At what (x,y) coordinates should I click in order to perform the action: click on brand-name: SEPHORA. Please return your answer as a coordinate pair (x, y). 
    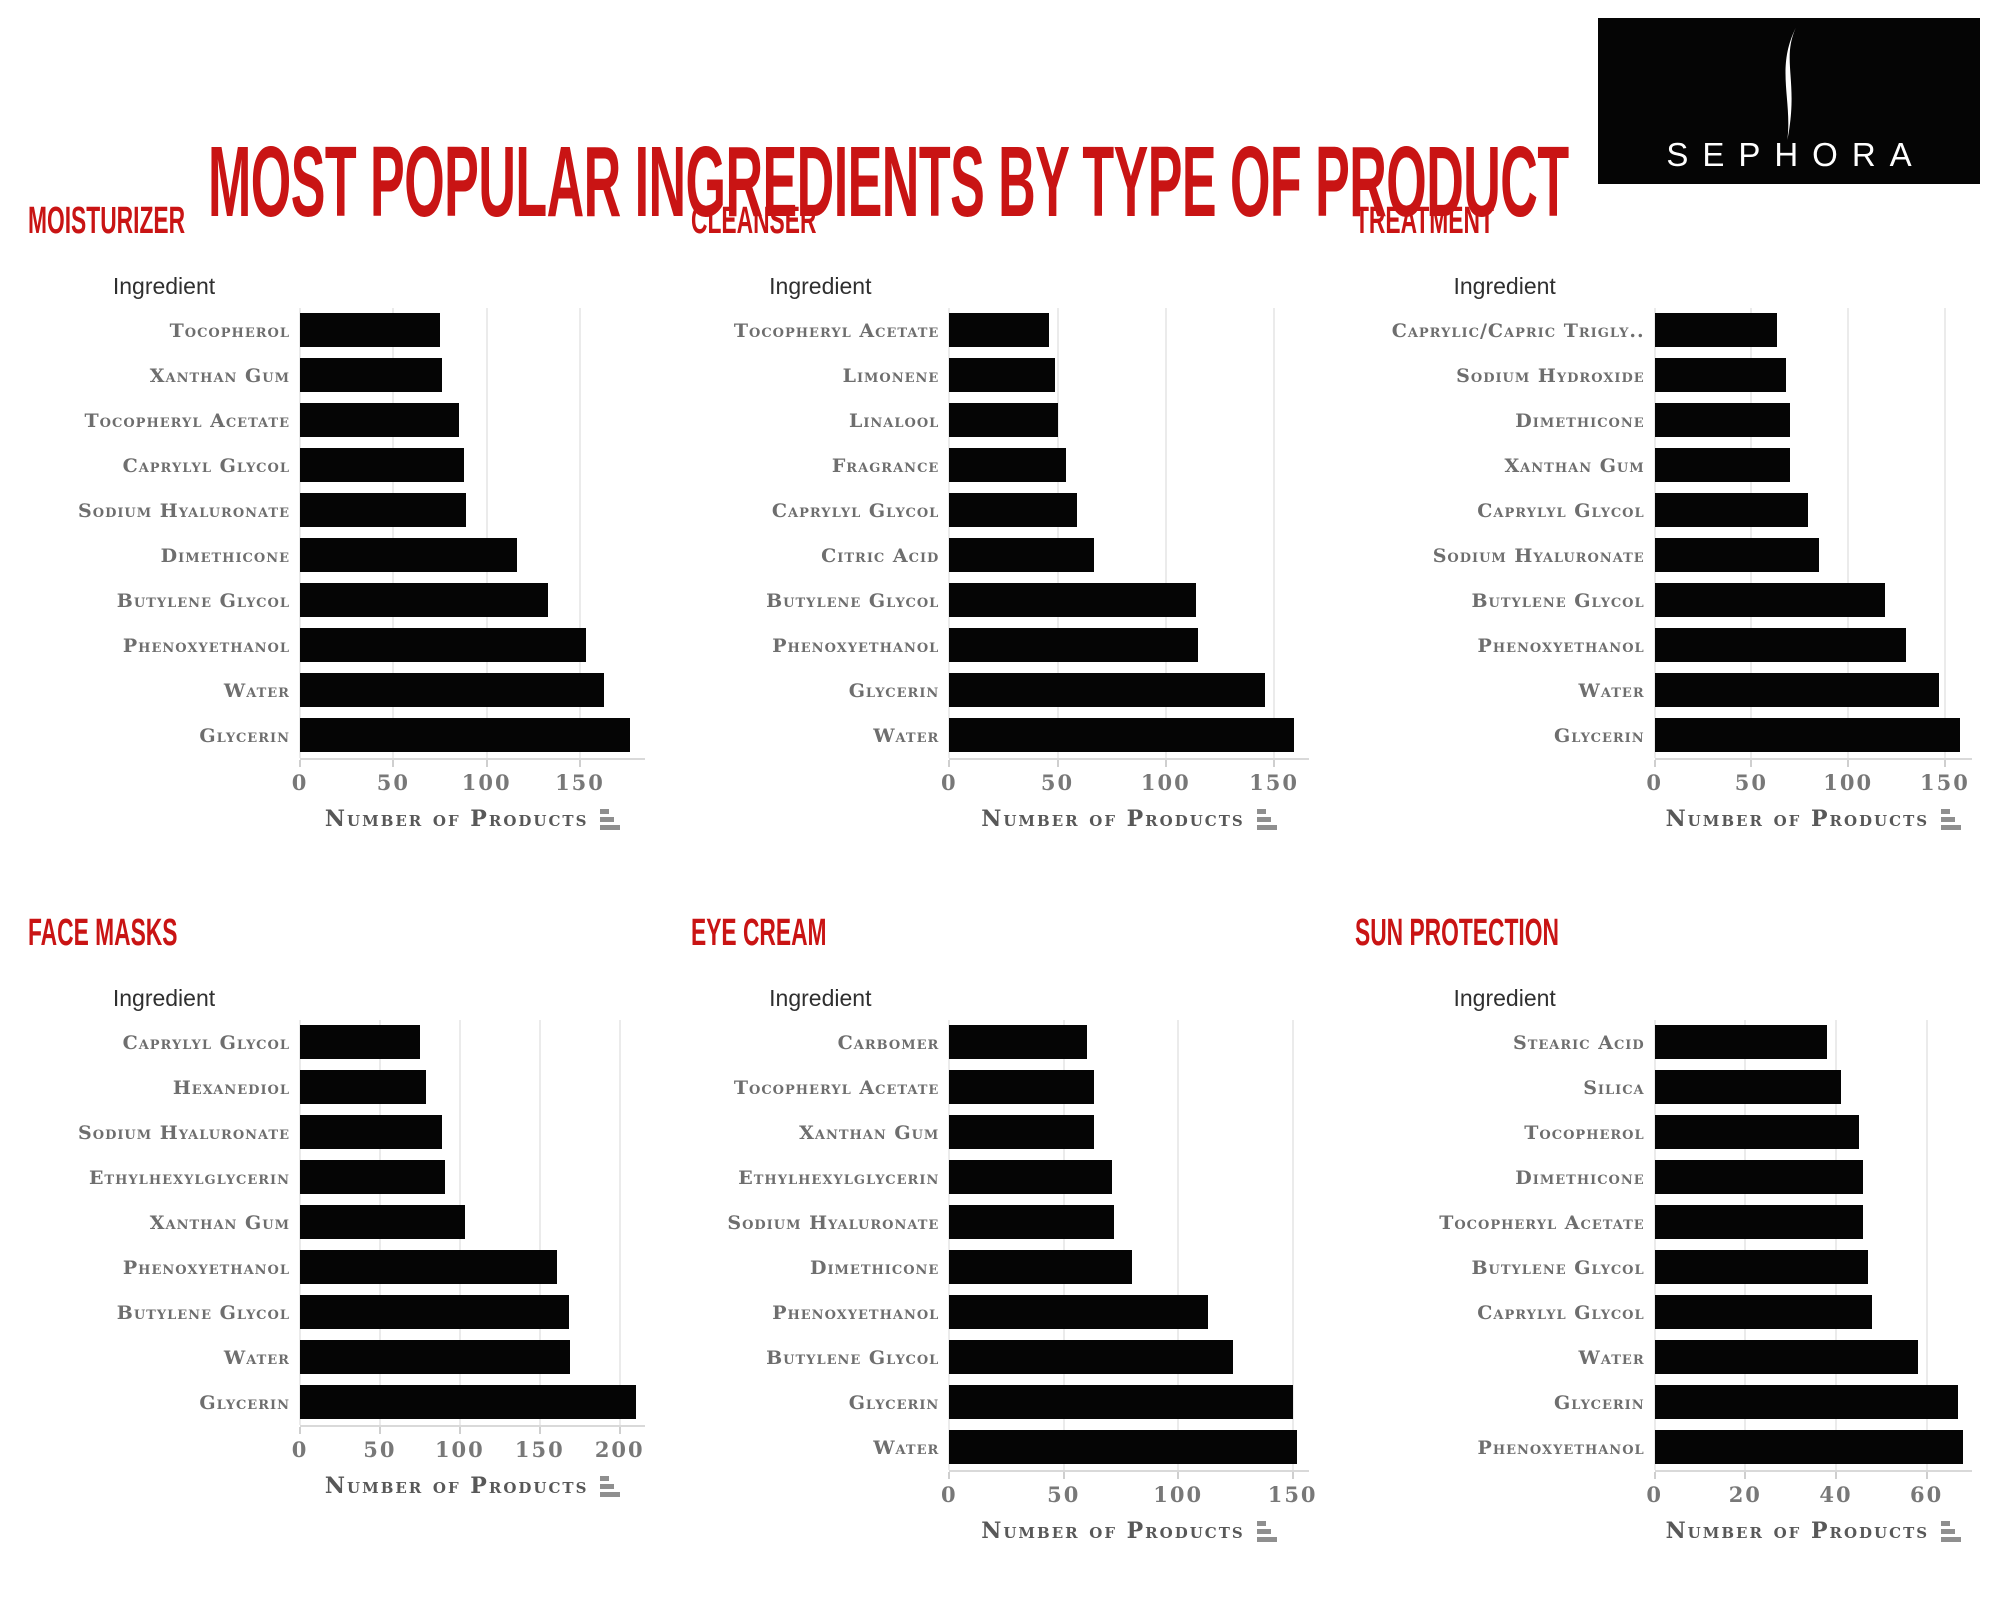
    Looking at the image, I should click on (1796, 154).